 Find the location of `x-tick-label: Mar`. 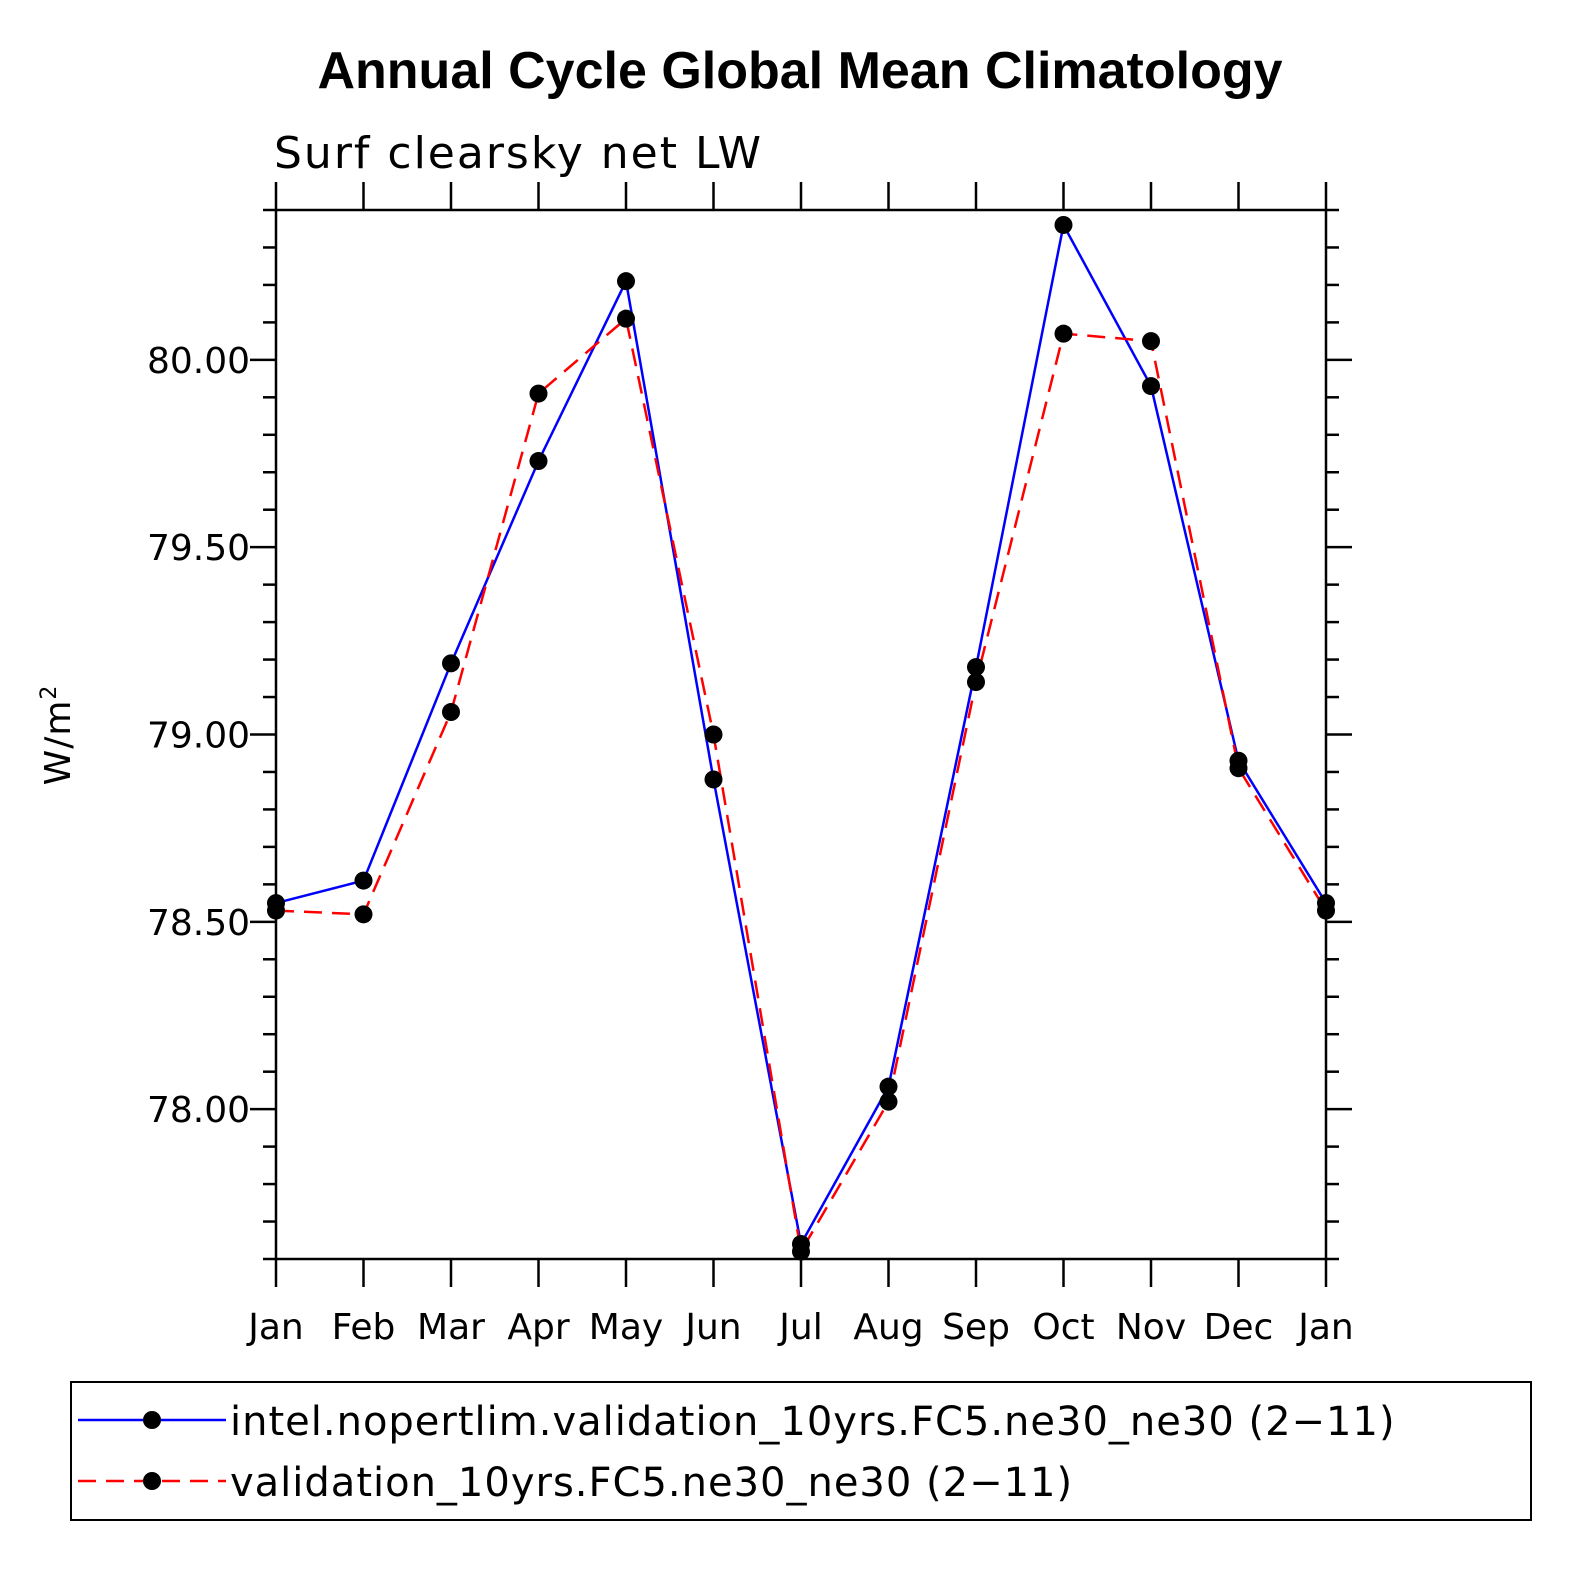

x-tick-label: Mar is located at coordinates (451, 1327).